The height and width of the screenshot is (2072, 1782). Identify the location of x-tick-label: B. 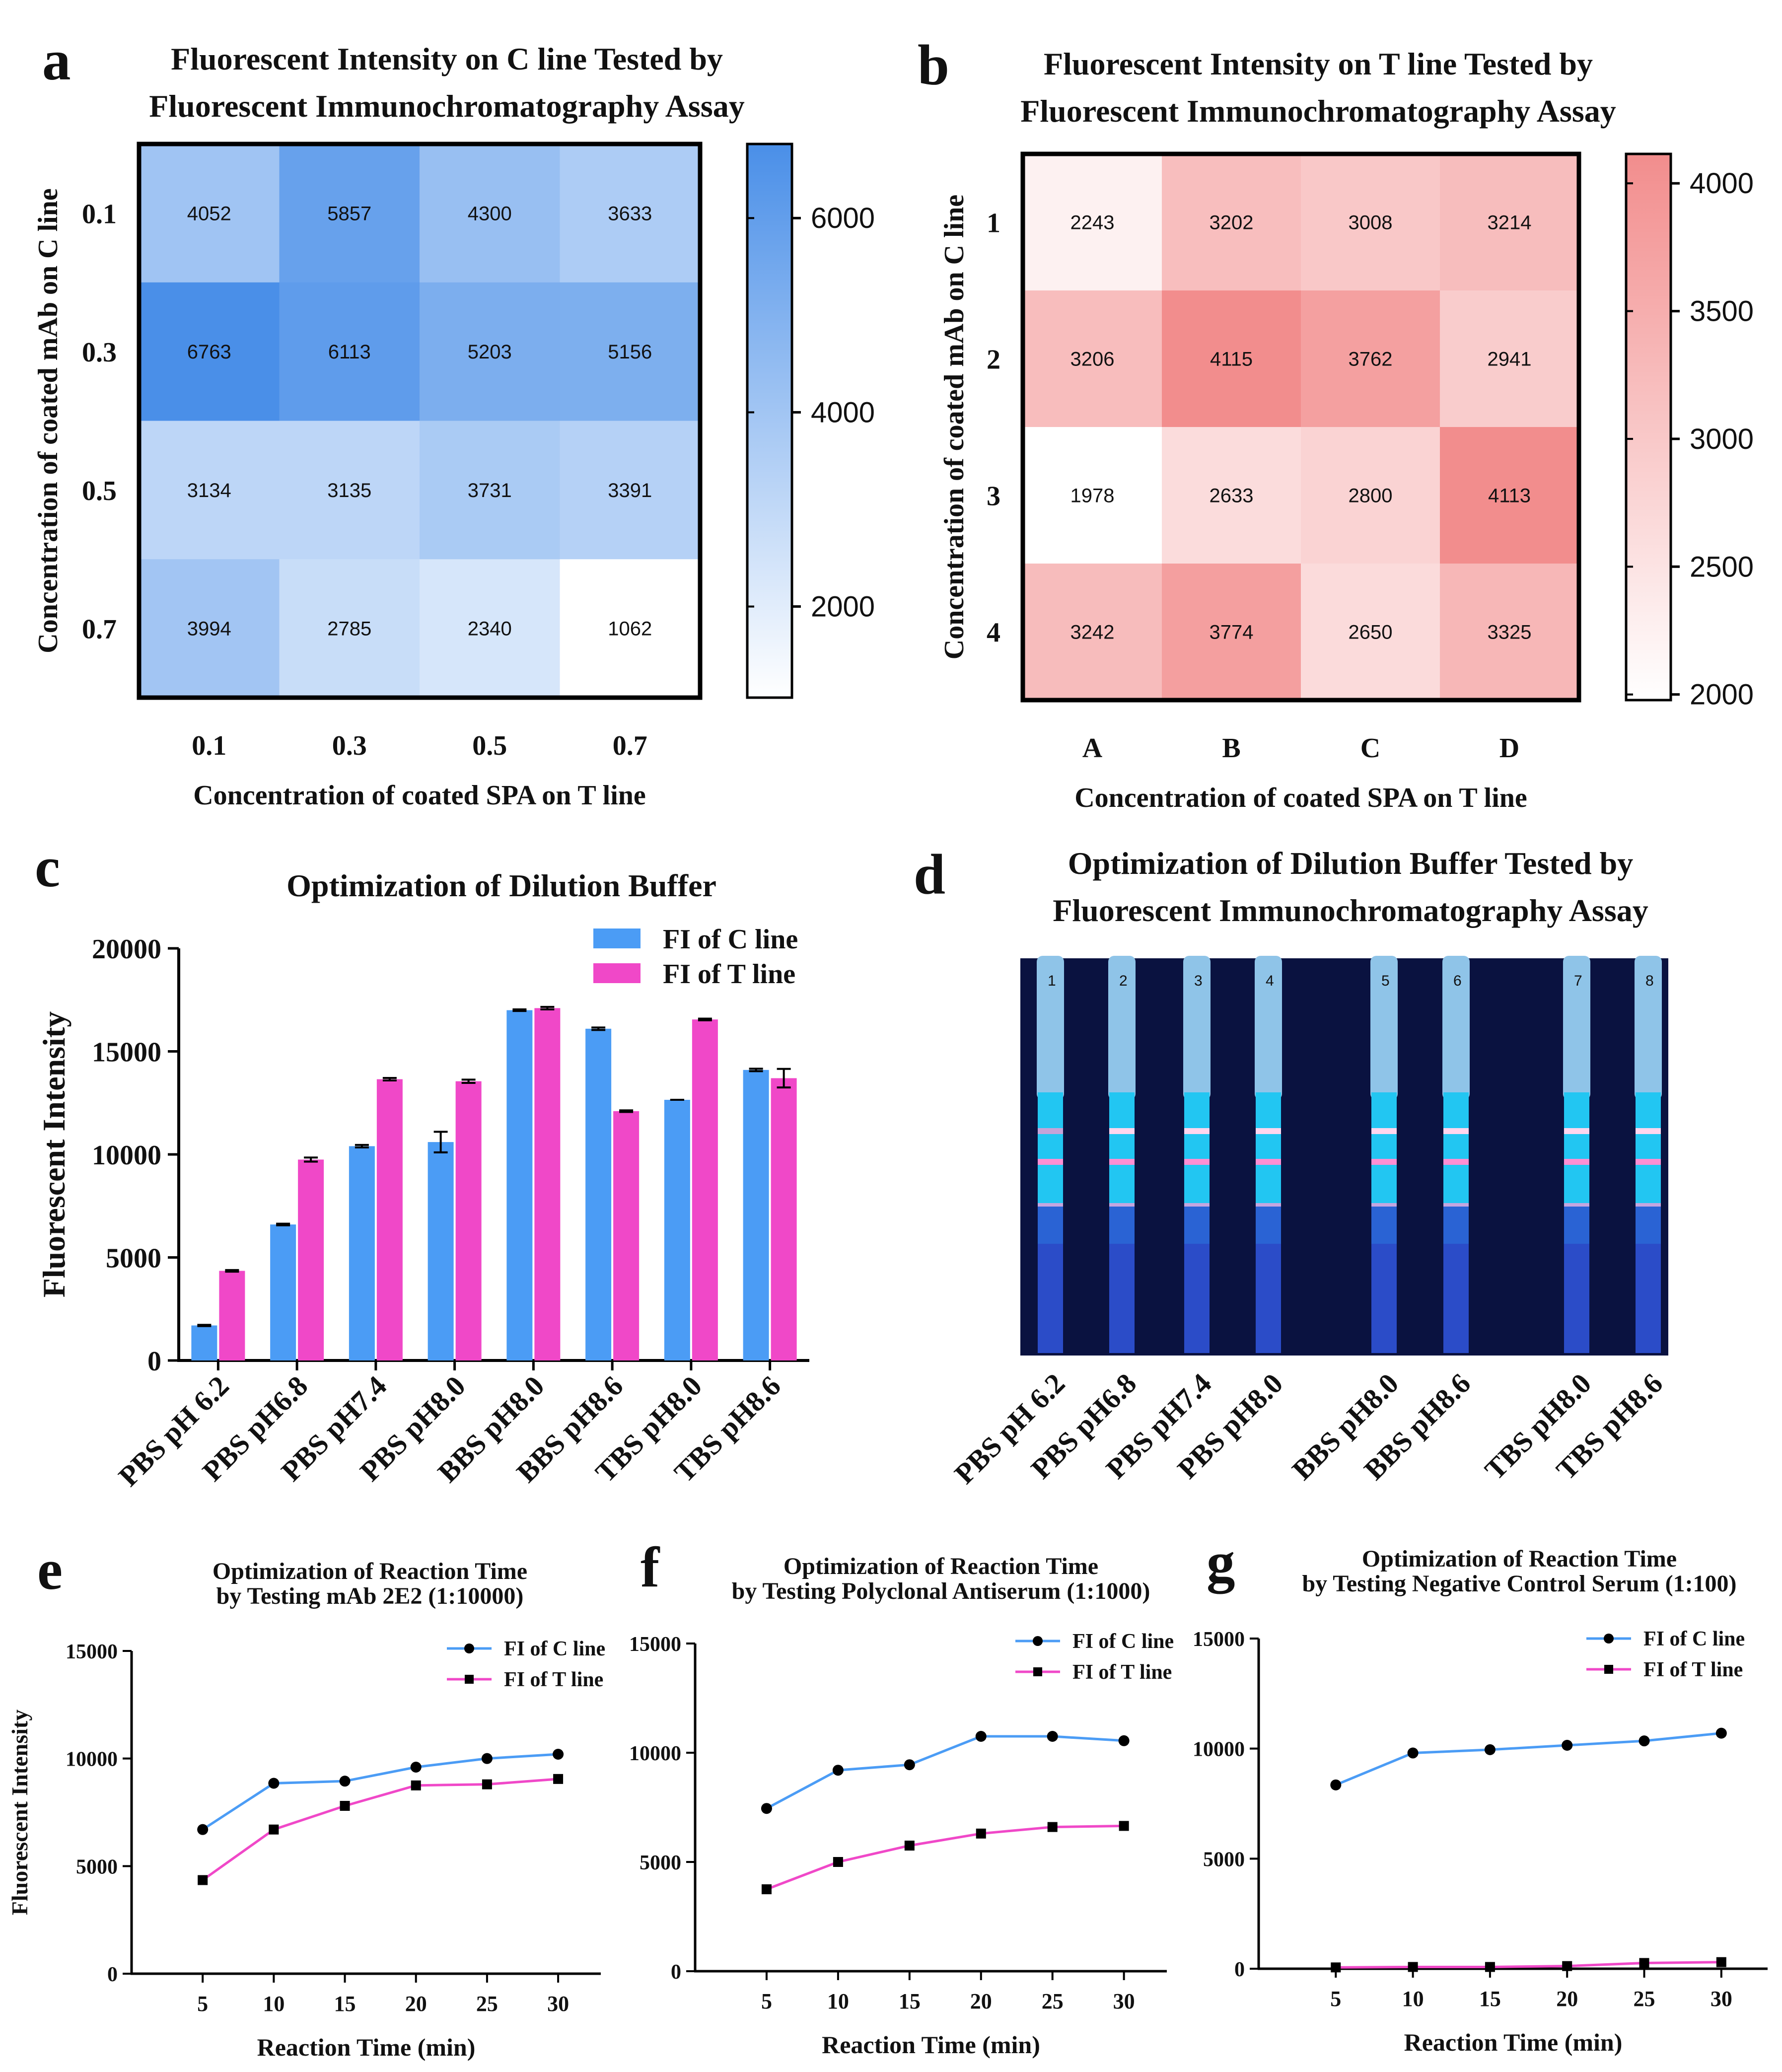
(1231, 748).